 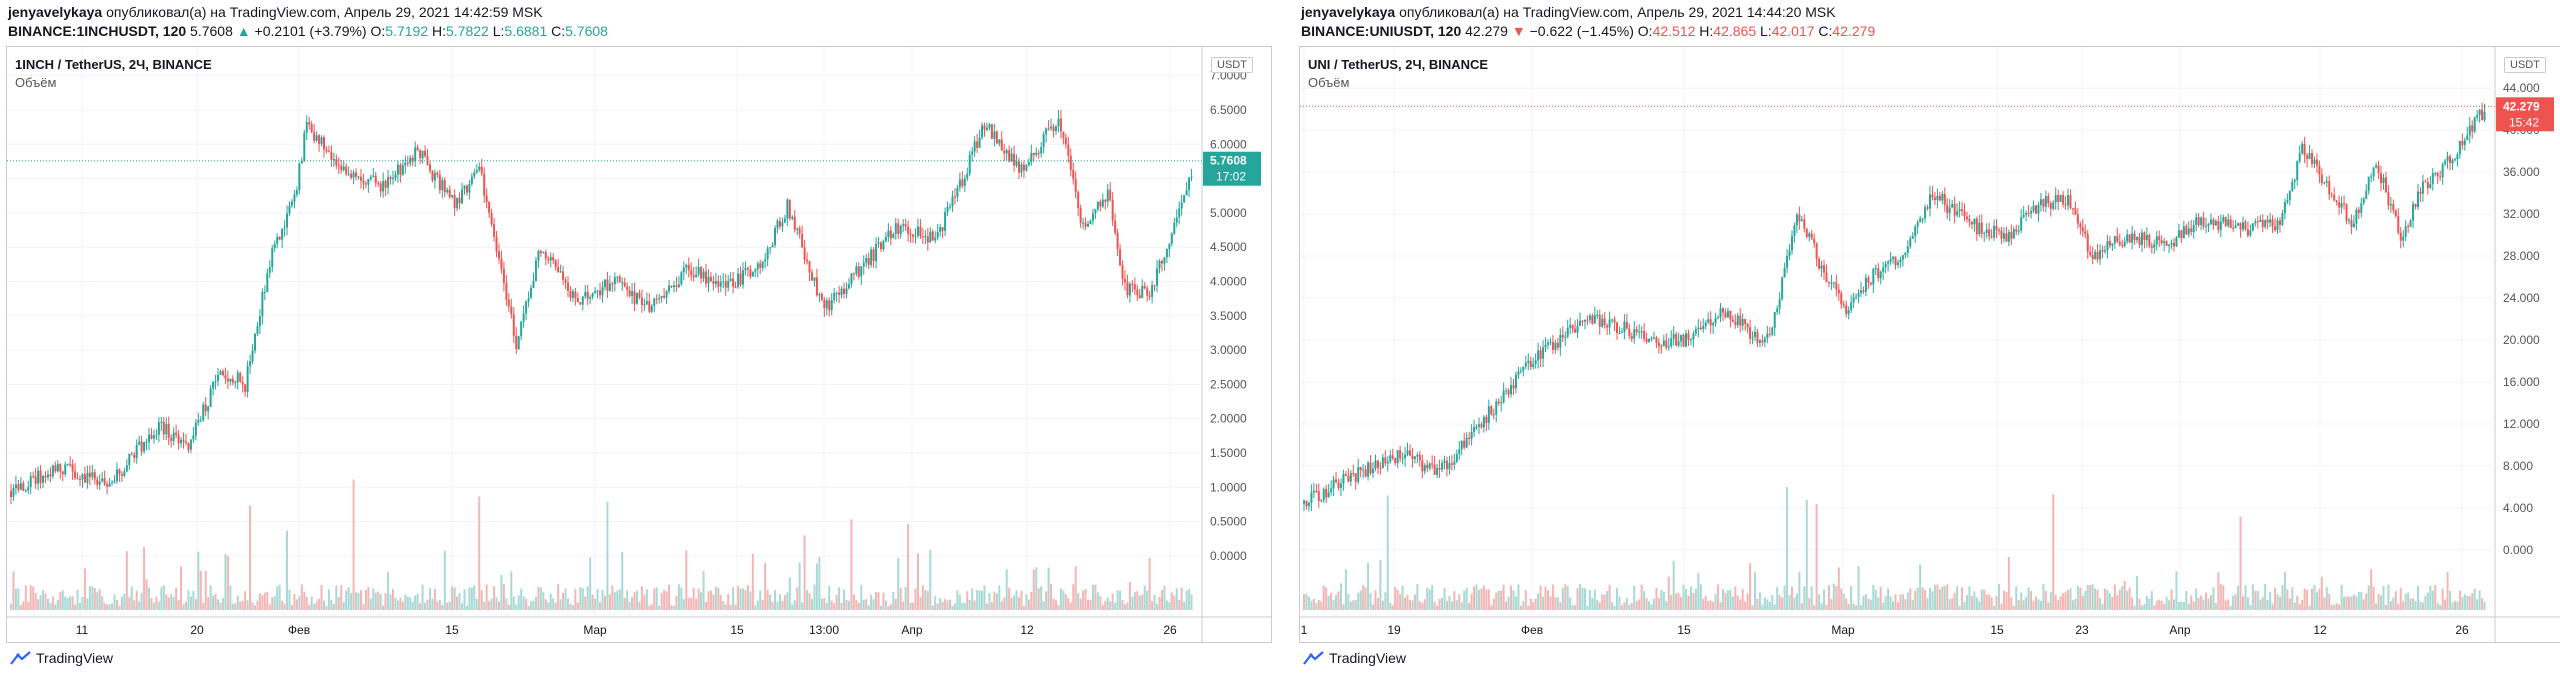 What do you see at coordinates (1228, 522) in the screenshot?
I see `y-tick-label: 0.5000` at bounding box center [1228, 522].